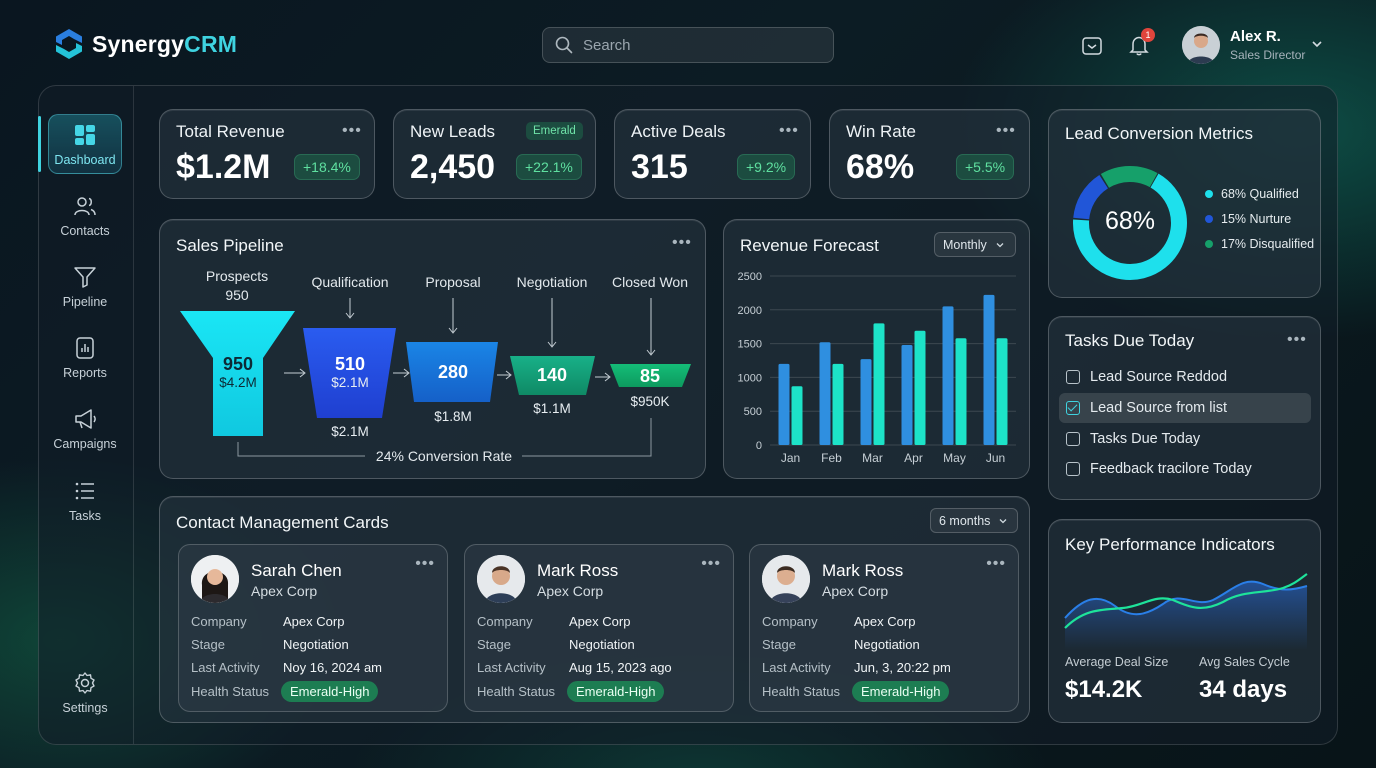 Image resolution: width=1376 pixels, height=768 pixels. I want to click on field-label: Stage, so click(208, 644).